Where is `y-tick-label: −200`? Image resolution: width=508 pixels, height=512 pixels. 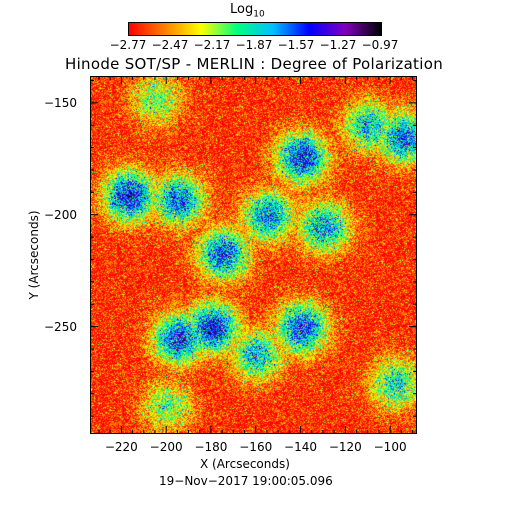
y-tick-label: −200 is located at coordinates (60, 214).